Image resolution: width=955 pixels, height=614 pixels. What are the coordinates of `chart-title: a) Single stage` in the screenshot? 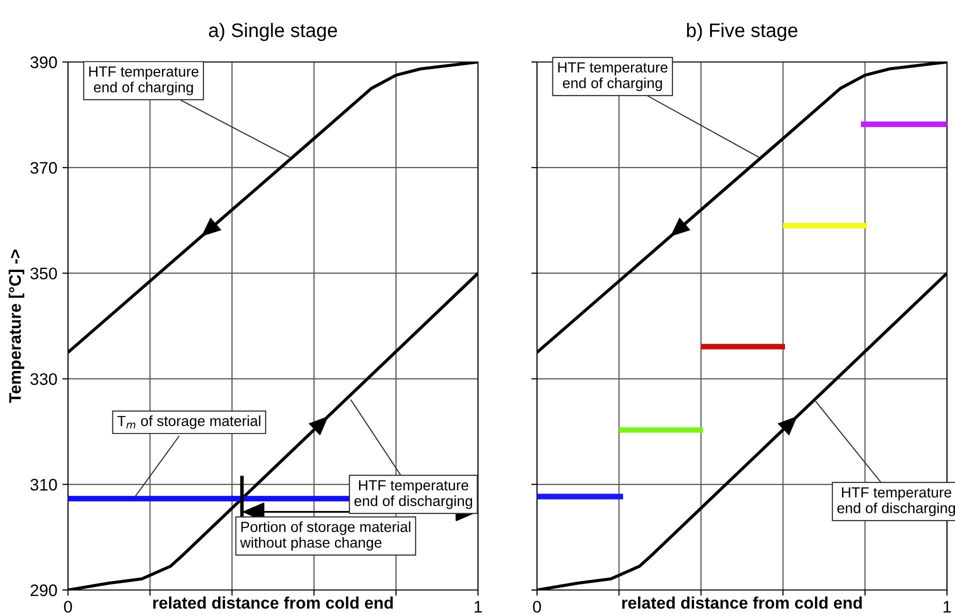 It's located at (272, 32).